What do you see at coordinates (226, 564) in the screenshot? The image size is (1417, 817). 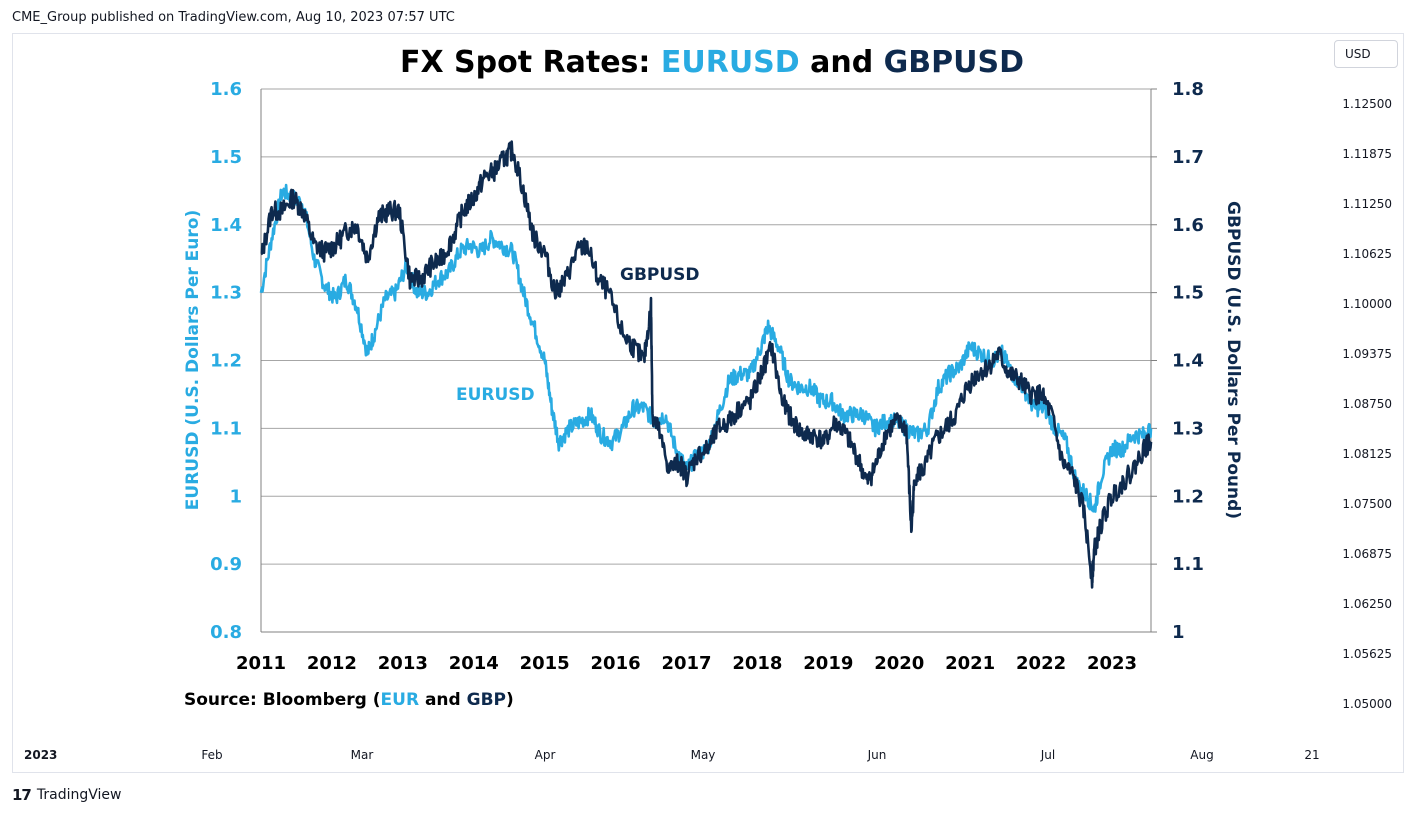 I see `left-tick-label: 0.9` at bounding box center [226, 564].